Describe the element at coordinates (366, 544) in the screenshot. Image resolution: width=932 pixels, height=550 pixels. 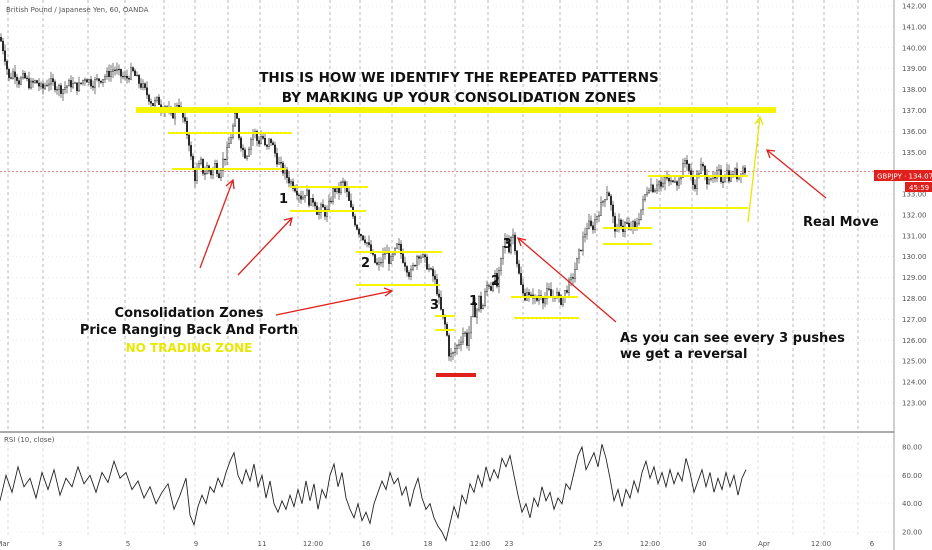
I see `time-tick-label: 16` at that location.